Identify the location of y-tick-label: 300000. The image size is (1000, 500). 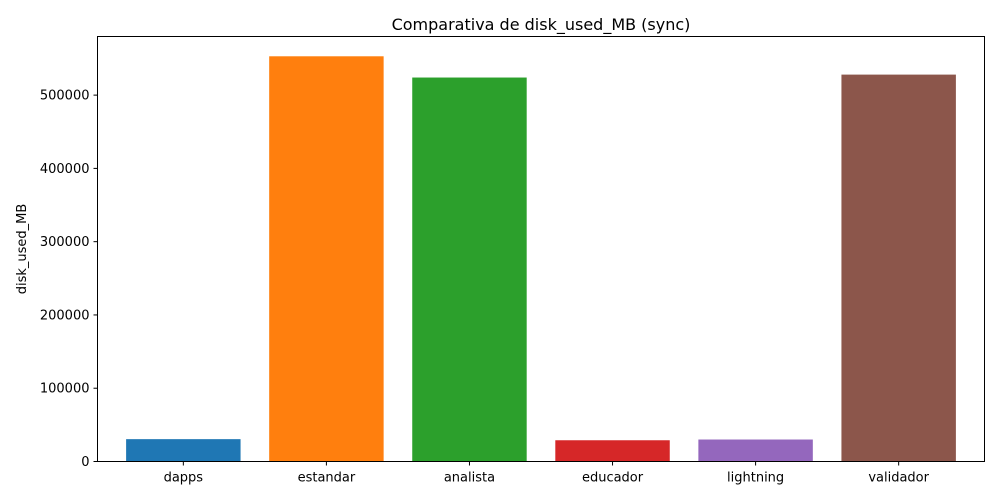
(65, 242).